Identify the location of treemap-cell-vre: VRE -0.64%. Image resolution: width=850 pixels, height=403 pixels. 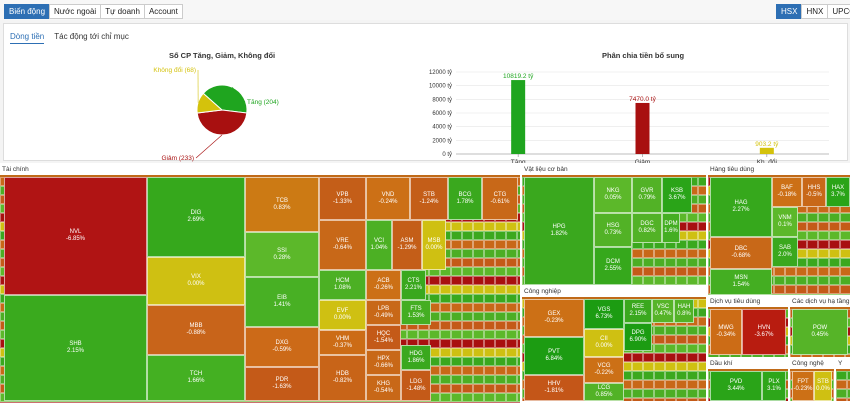
(342, 245).